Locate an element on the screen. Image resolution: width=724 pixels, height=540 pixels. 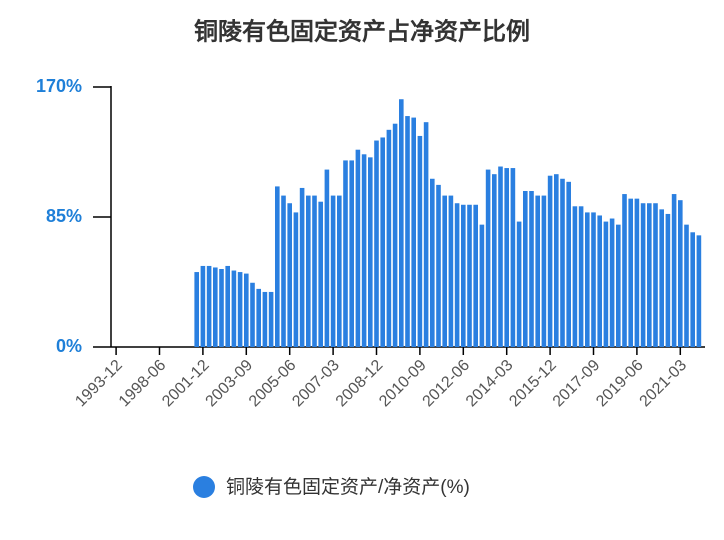
x-tick-label: 2008-12 is located at coordinates (360, 384).